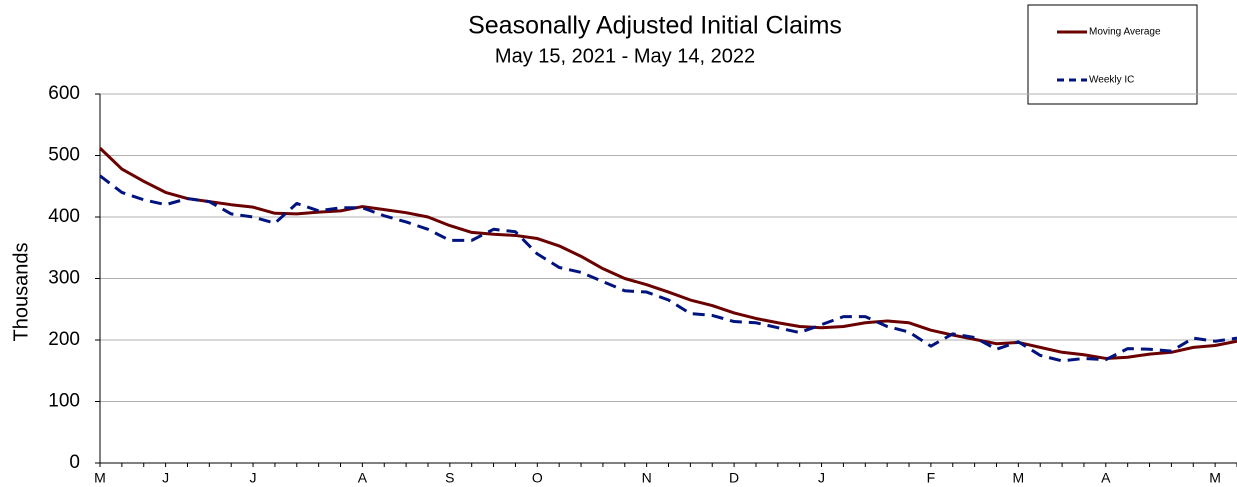 The height and width of the screenshot is (487, 1237). I want to click on legend-label: Weekly IC, so click(1111, 80).